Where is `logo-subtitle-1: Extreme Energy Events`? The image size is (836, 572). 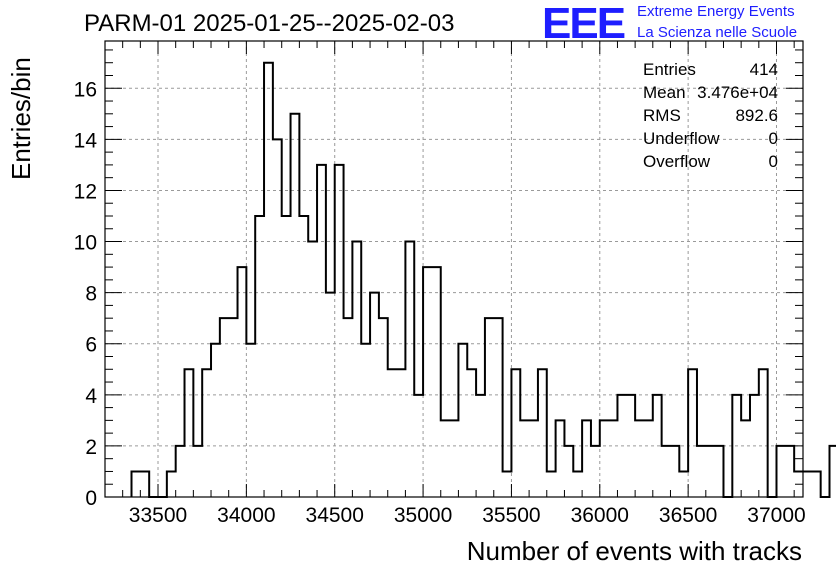
logo-subtitle-1: Extreme Energy Events is located at coordinates (716, 11).